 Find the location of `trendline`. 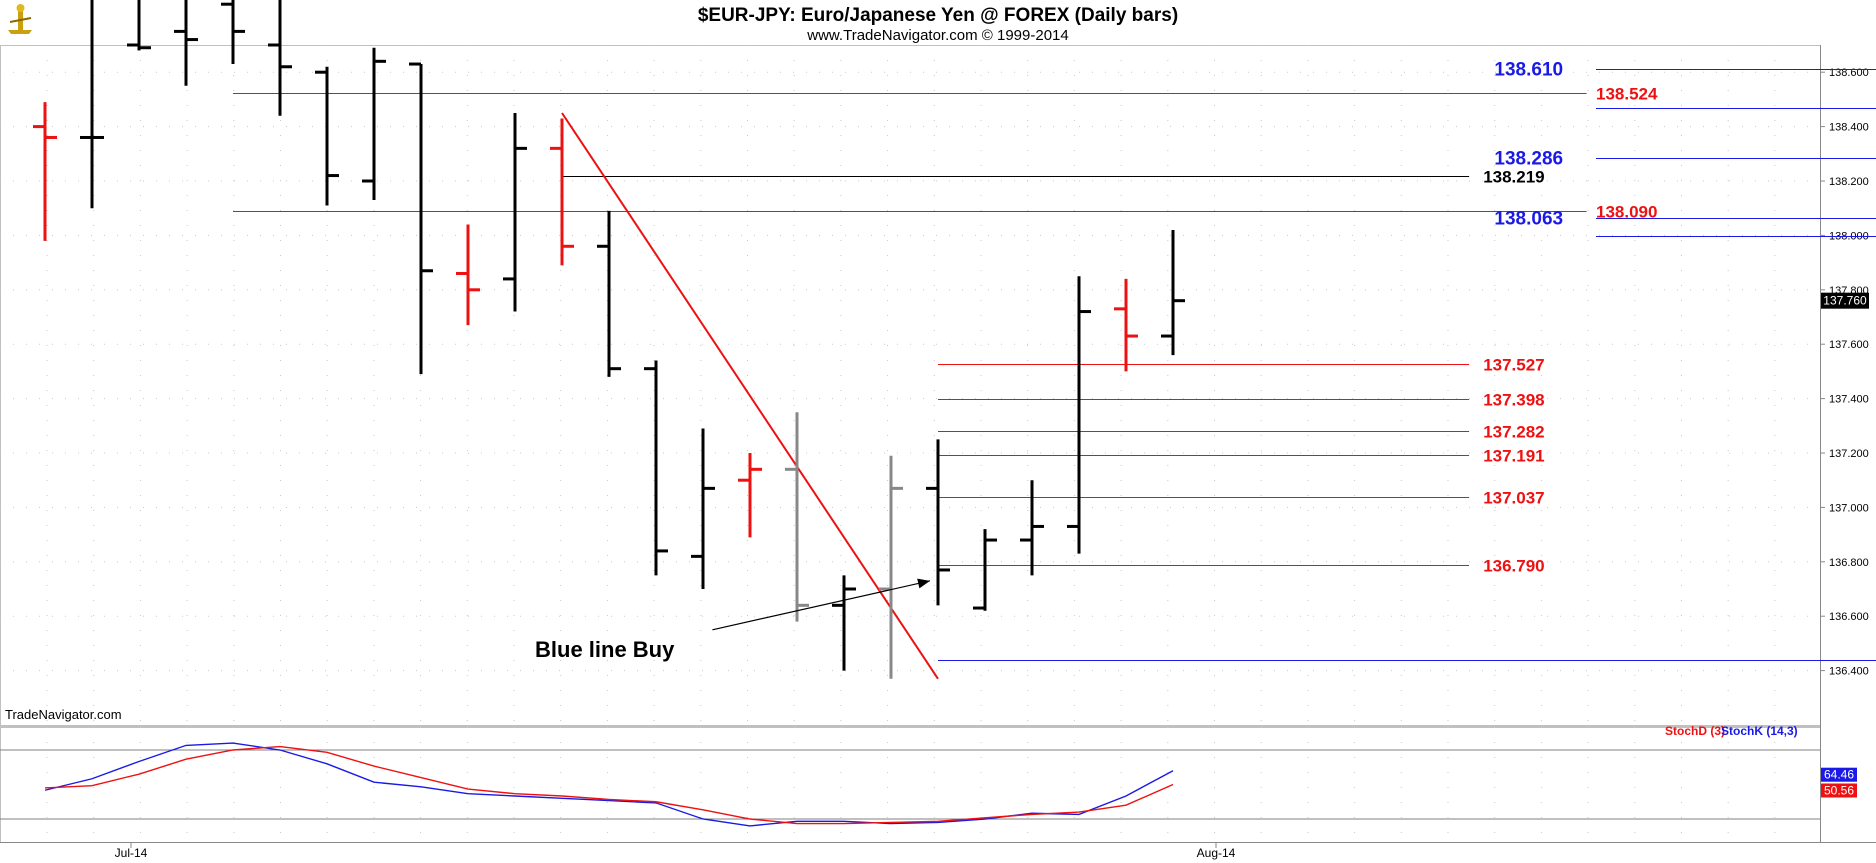

trendline is located at coordinates (750, 396).